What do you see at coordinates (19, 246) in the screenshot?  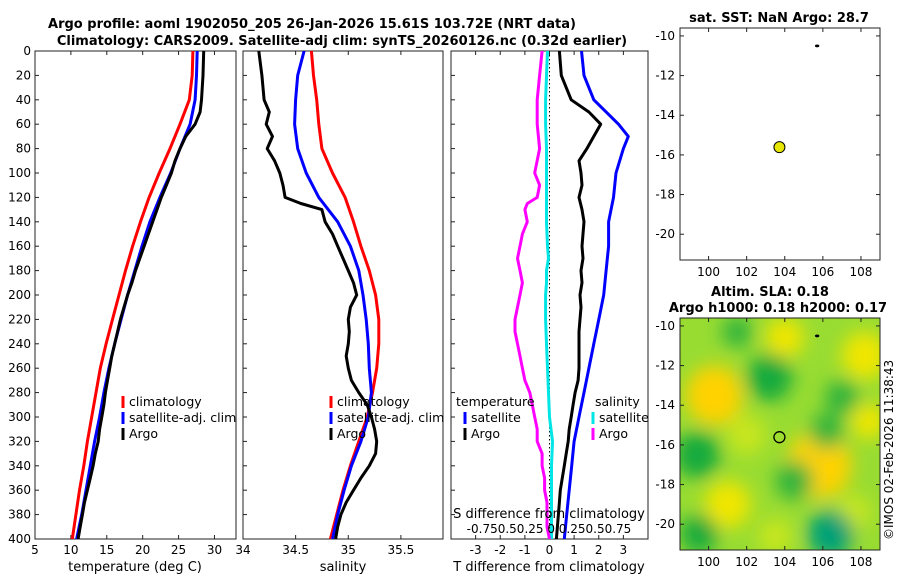 I see `y-tick-label: 160` at bounding box center [19, 246].